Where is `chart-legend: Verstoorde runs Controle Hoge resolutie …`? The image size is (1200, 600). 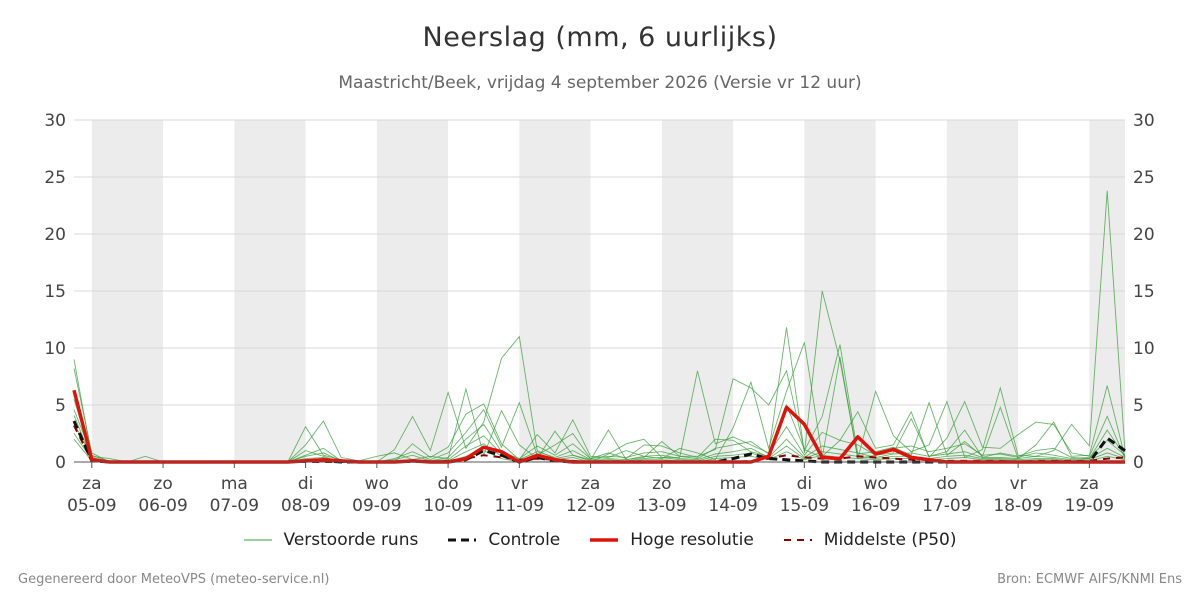 chart-legend: Verstoorde runs Controle Hoge resolutie … is located at coordinates (600, 540).